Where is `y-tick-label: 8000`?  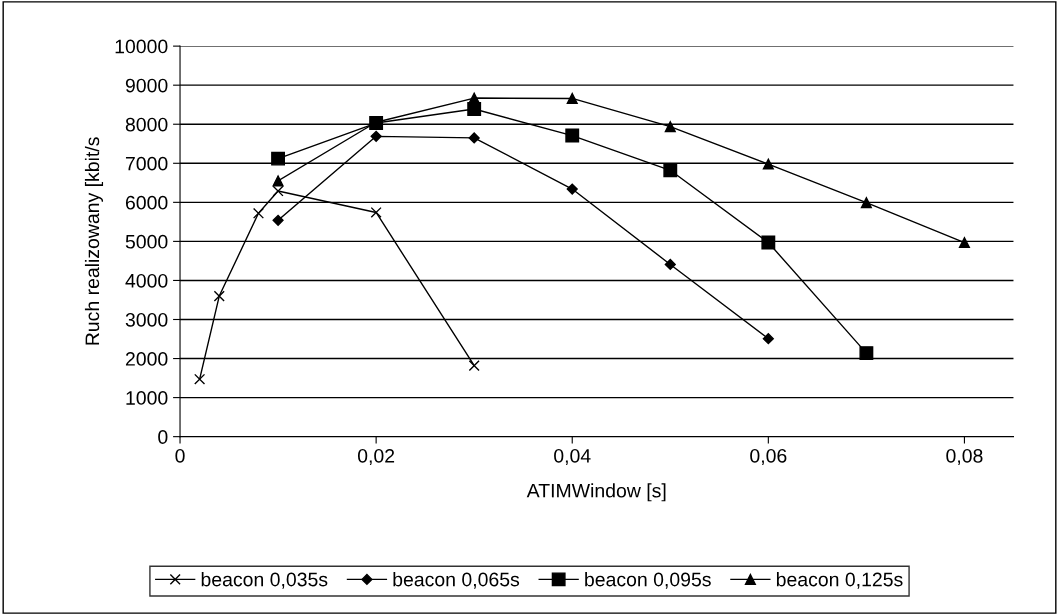 y-tick-label: 8000 is located at coordinates (146, 124).